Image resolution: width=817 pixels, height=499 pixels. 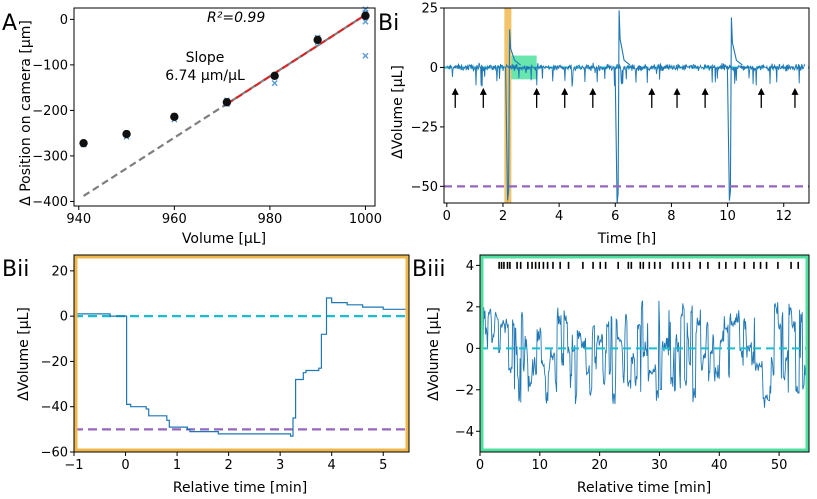 What do you see at coordinates (15, 269) in the screenshot?
I see `panel-label-bii: Bii` at bounding box center [15, 269].